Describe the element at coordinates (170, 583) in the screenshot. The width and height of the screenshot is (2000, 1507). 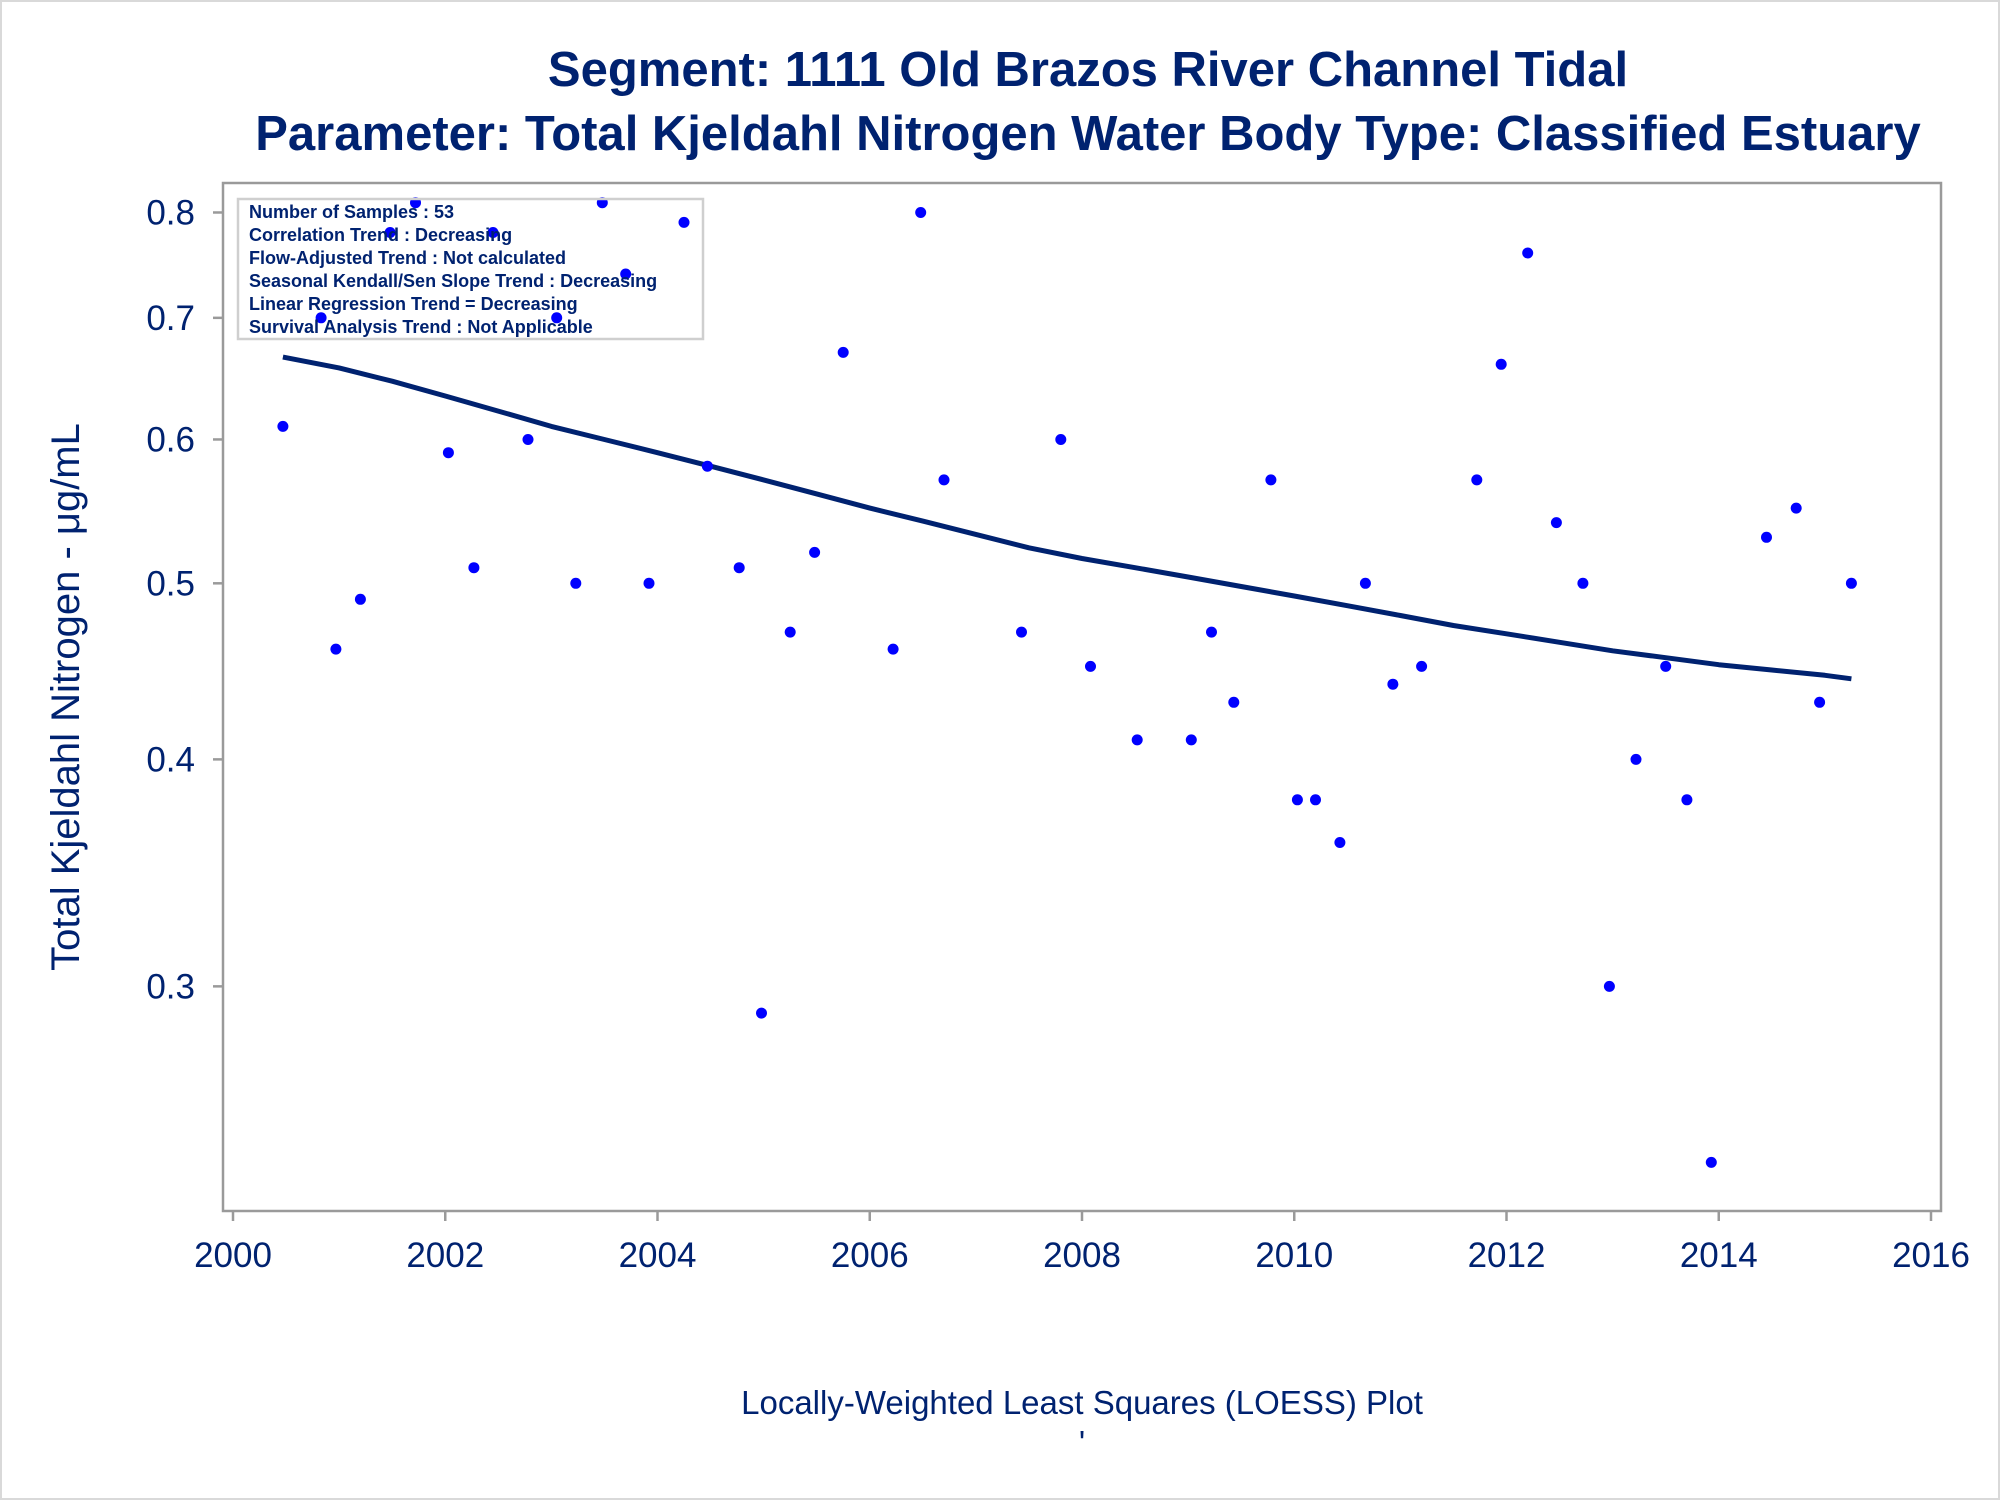
I see `y-tick-label: 0.5` at that location.